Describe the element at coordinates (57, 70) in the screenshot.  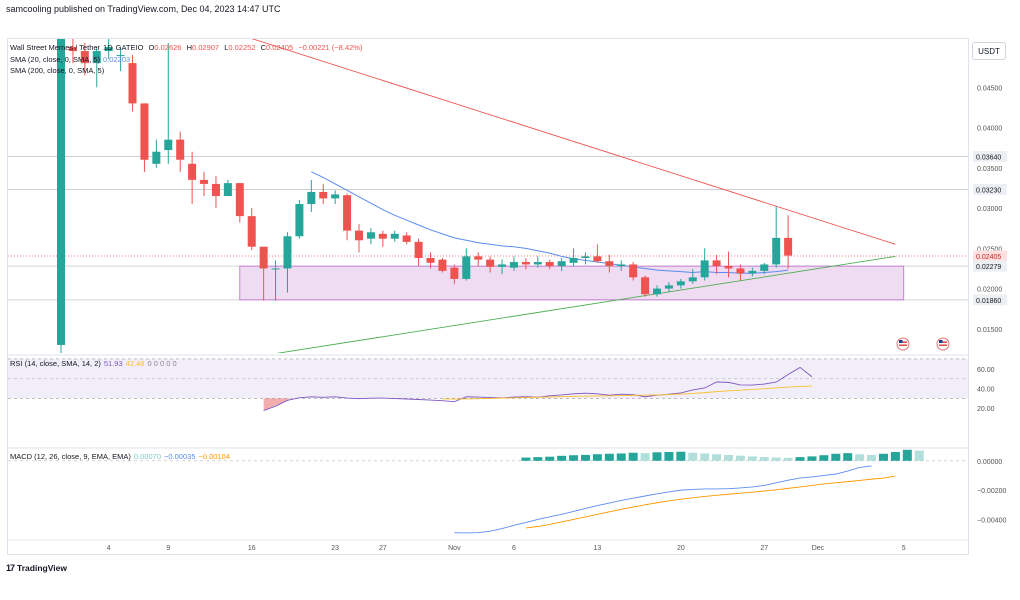
I see `sma200-legend: SMA (200, close, 0, SMA, 5)` at that location.